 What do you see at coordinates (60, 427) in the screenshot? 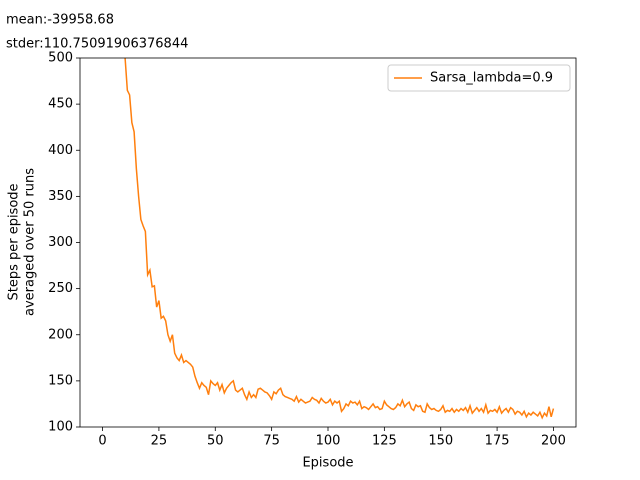
I see `y-tick-label: 100` at bounding box center [60, 427].